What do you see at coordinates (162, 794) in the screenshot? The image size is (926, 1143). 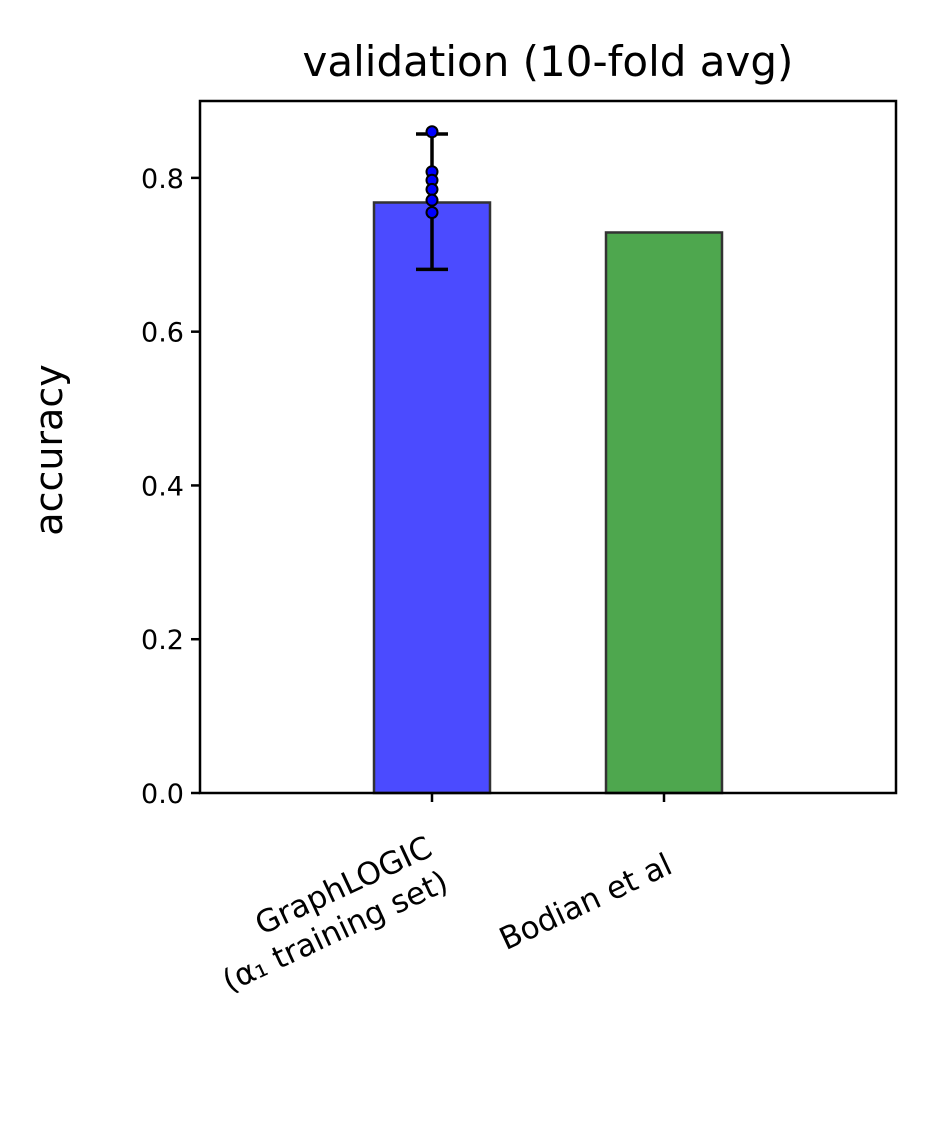 I see `y-tick-label: 0.0` at bounding box center [162, 794].